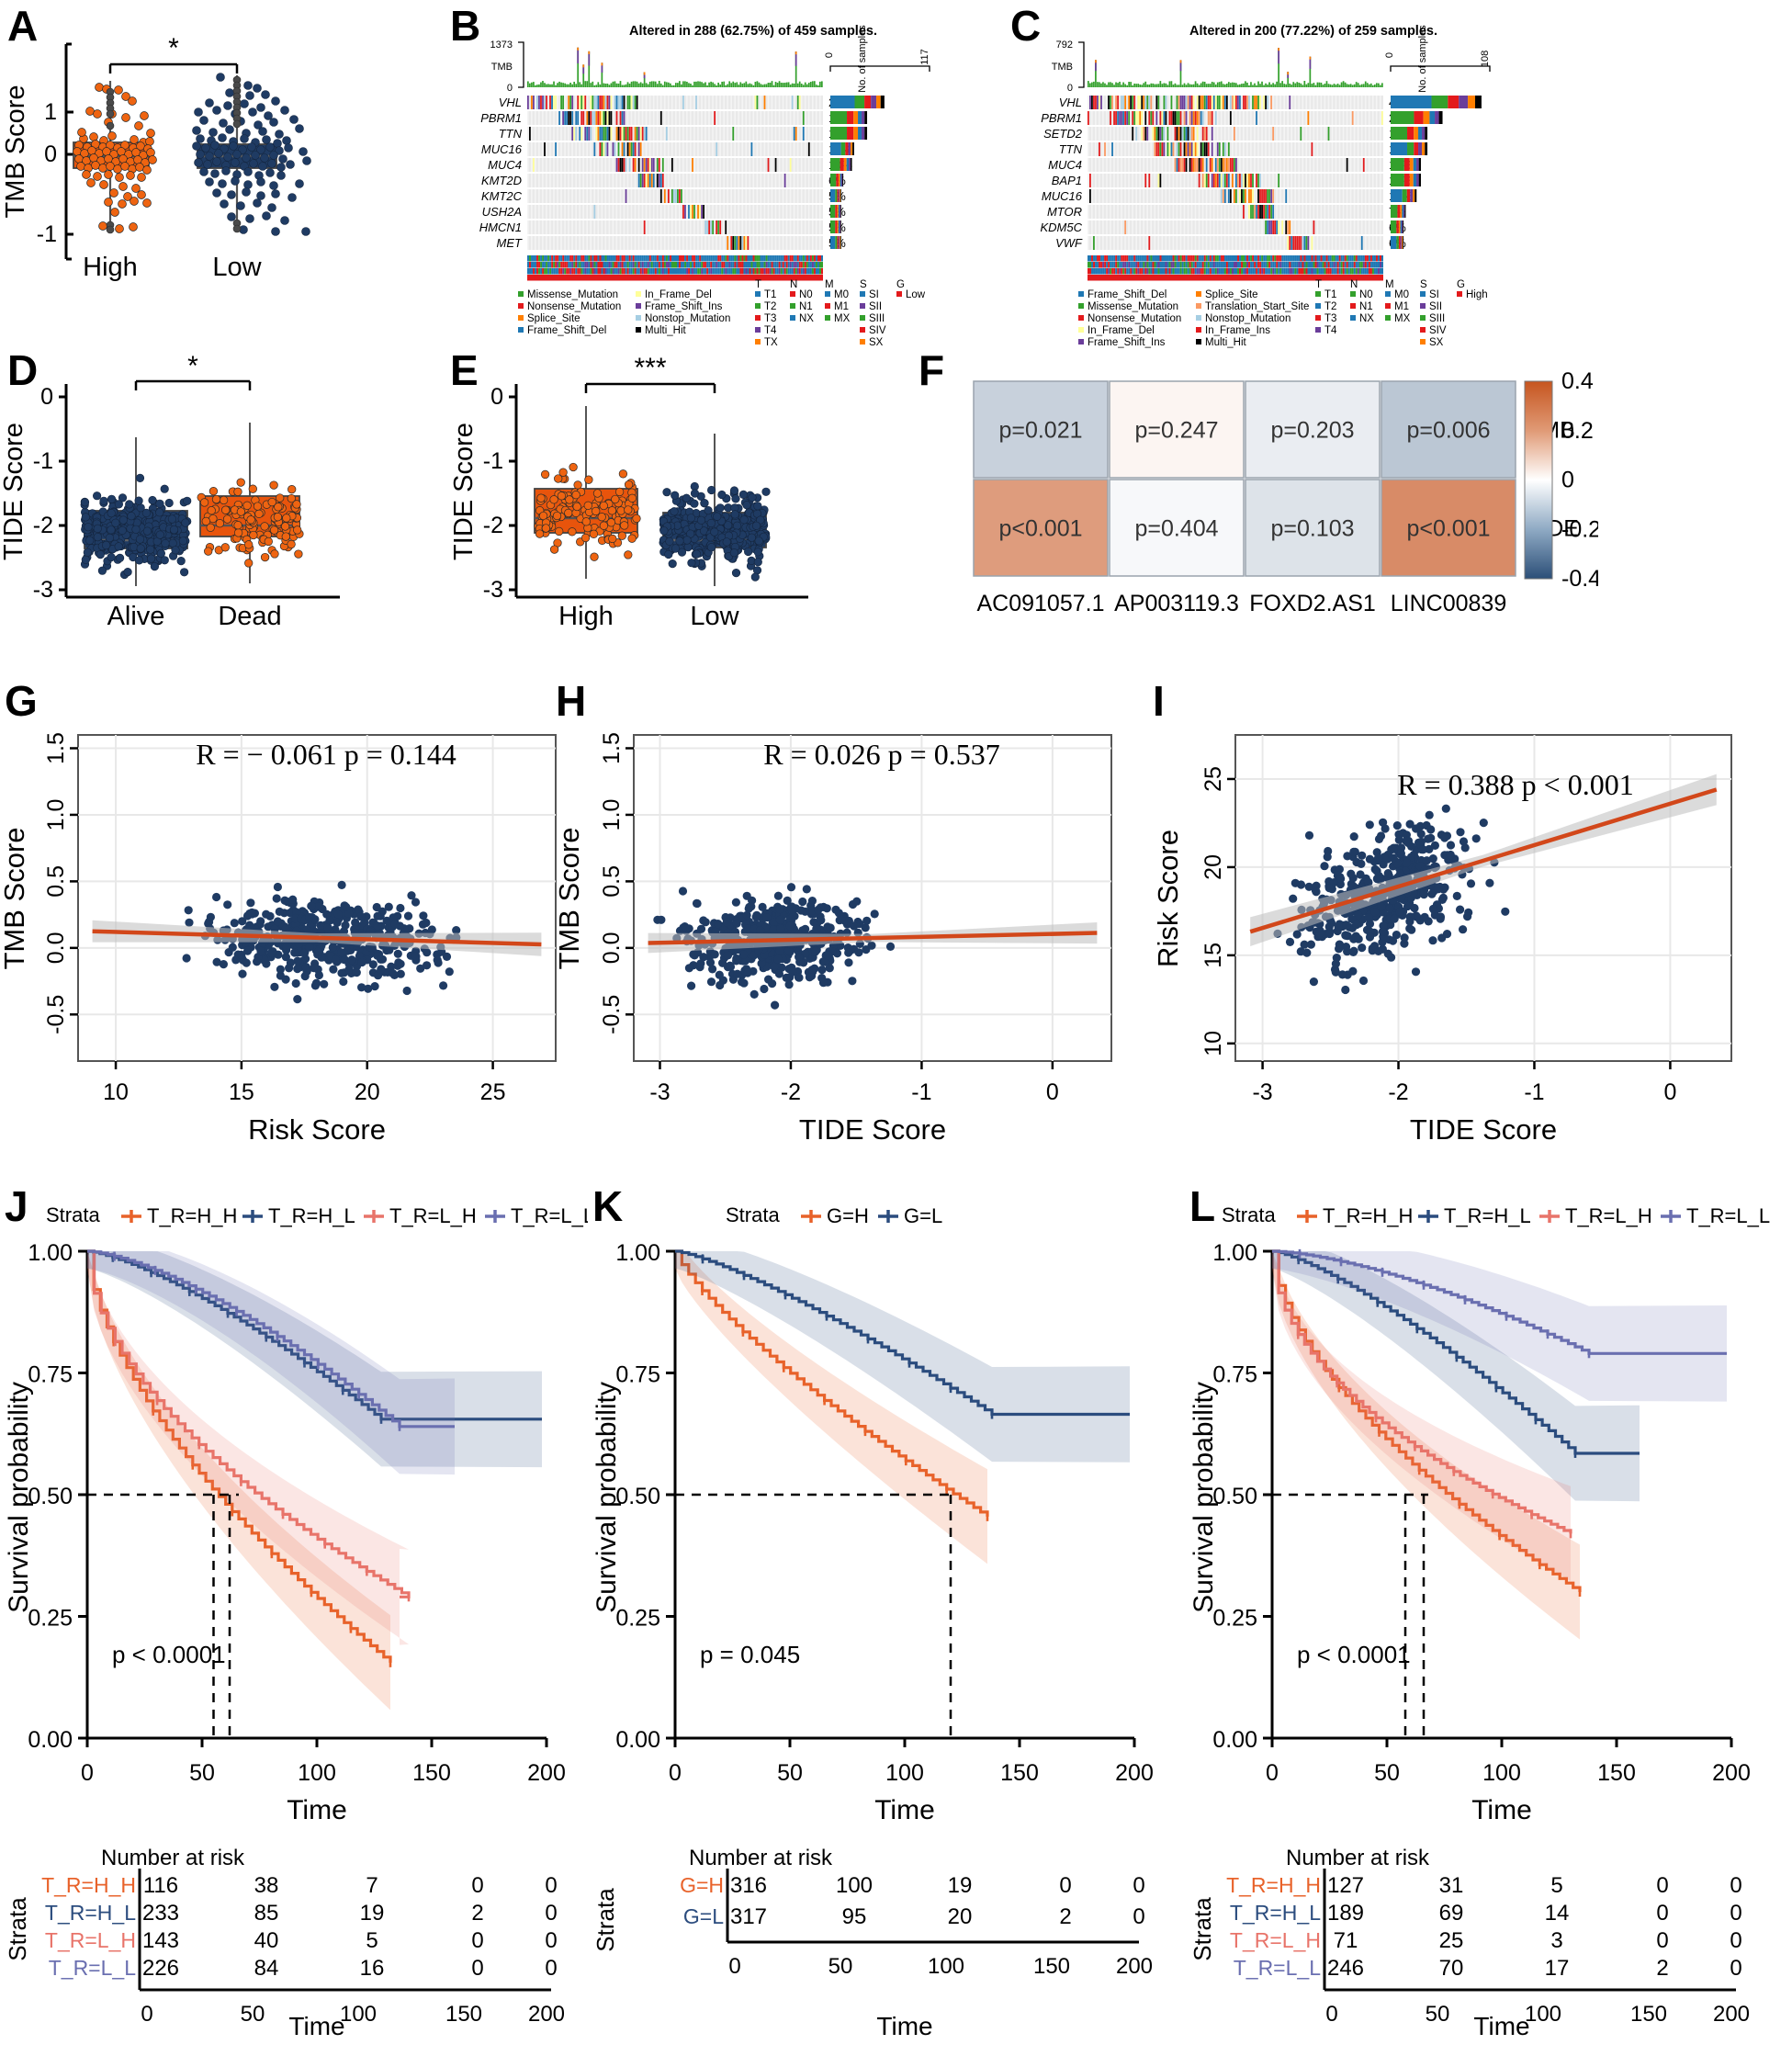 The height and width of the screenshot is (2067, 1792). I want to click on panel-d-ytick-m3: -3, so click(43, 590).